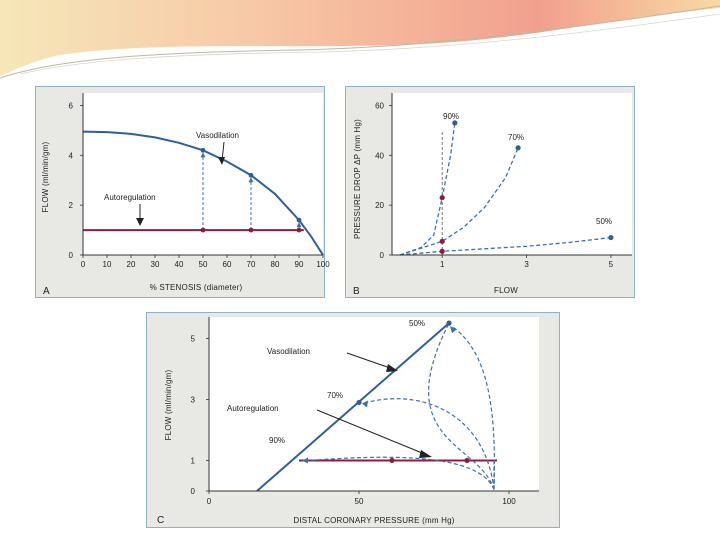  I want to click on plot-area-b, so click(512, 174).